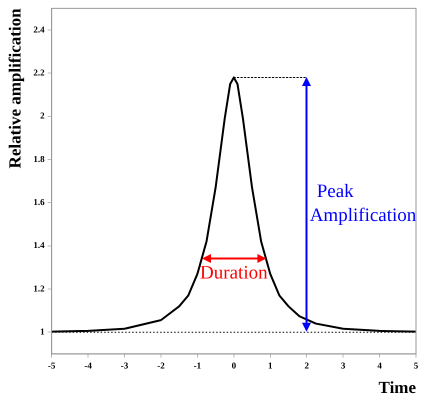  Describe the element at coordinates (124, 365) in the screenshot. I see `x-tick-label: -3` at that location.